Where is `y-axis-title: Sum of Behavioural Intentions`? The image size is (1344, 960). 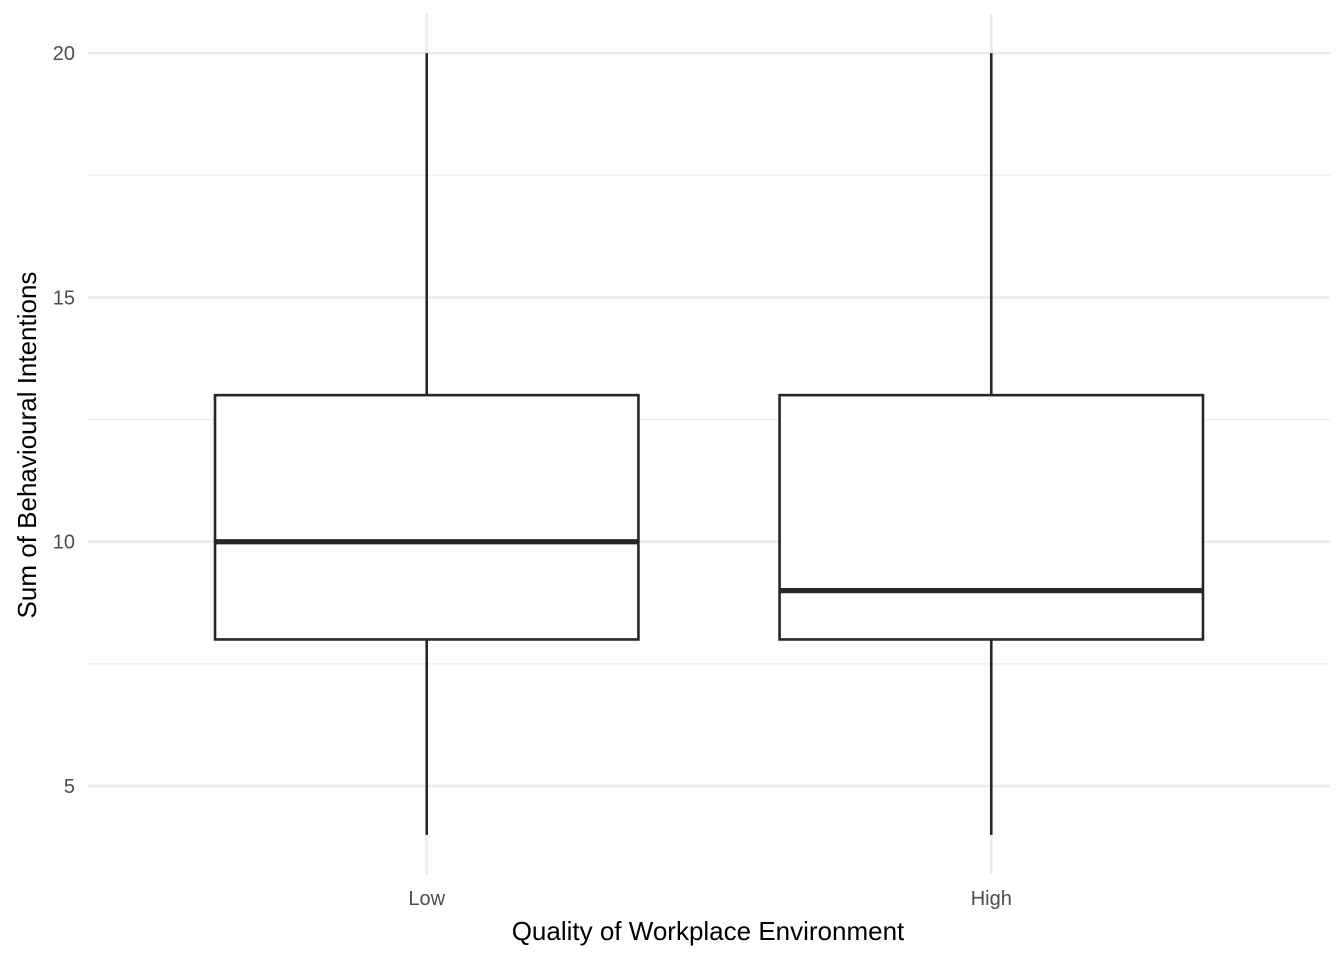 y-axis-title: Sum of Behavioural Intentions is located at coordinates (27, 445).